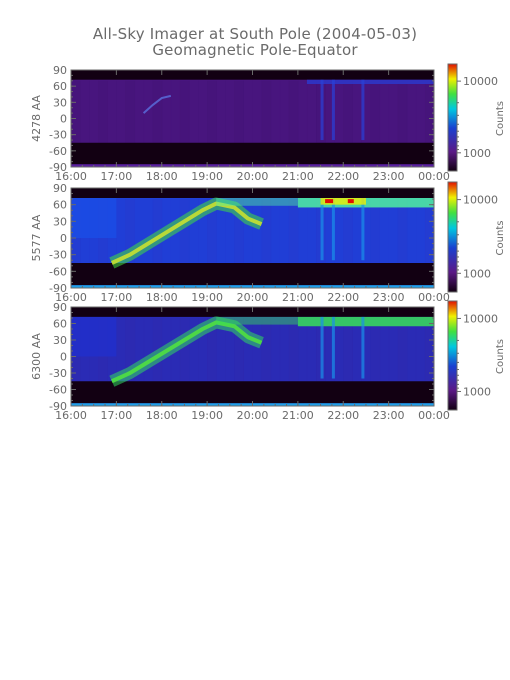  Describe the element at coordinates (60, 102) in the screenshot. I see `y-tick-label: 30` at that location.